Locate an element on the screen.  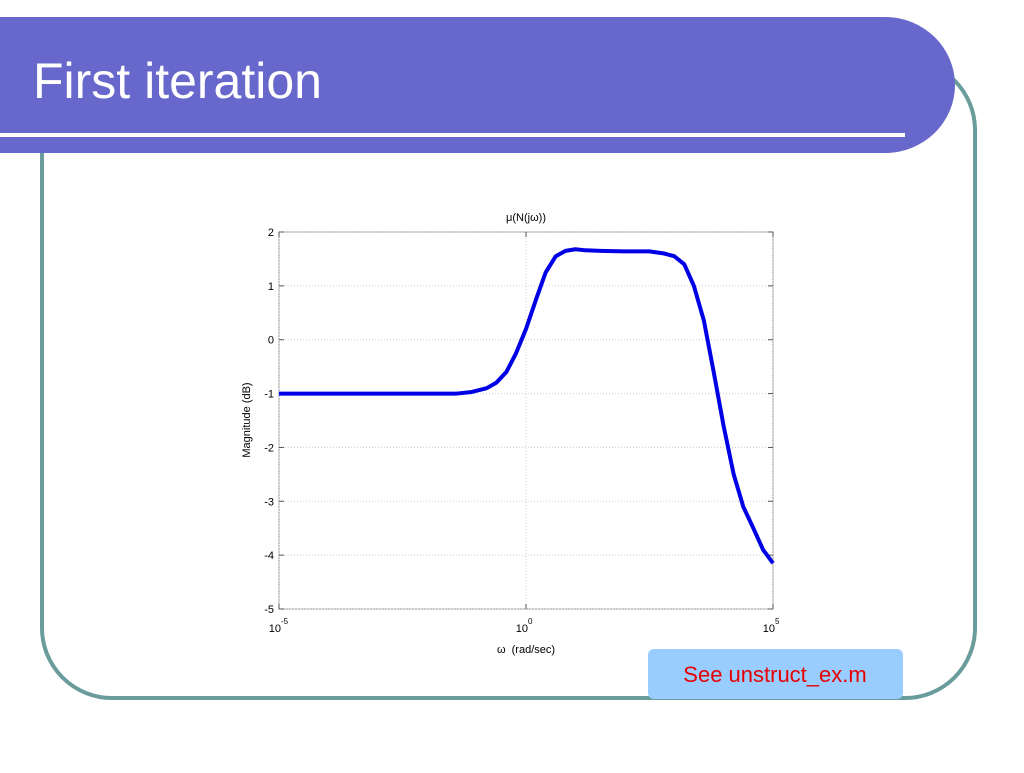
x-axis-label: ω (rad/sec) is located at coordinates (526, 650).